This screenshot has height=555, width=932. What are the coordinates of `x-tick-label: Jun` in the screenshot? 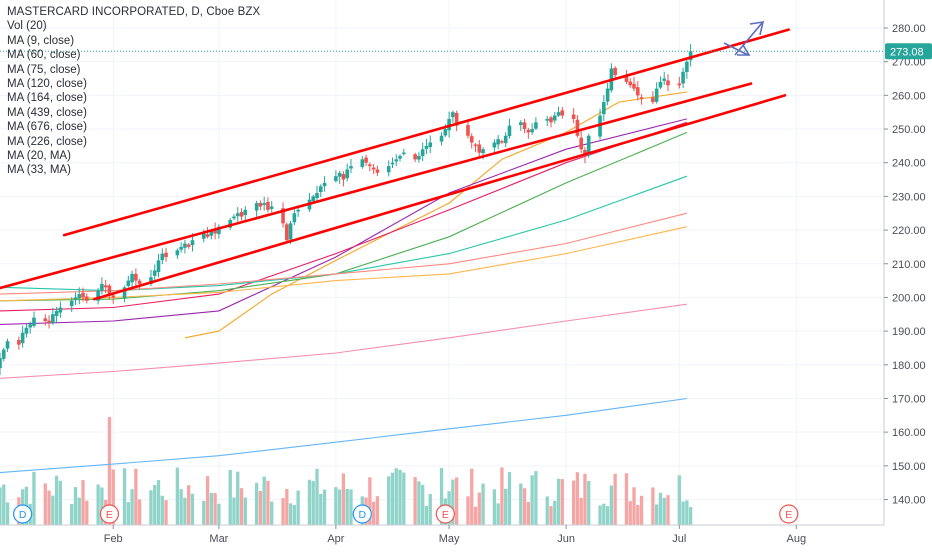 It's located at (566, 539).